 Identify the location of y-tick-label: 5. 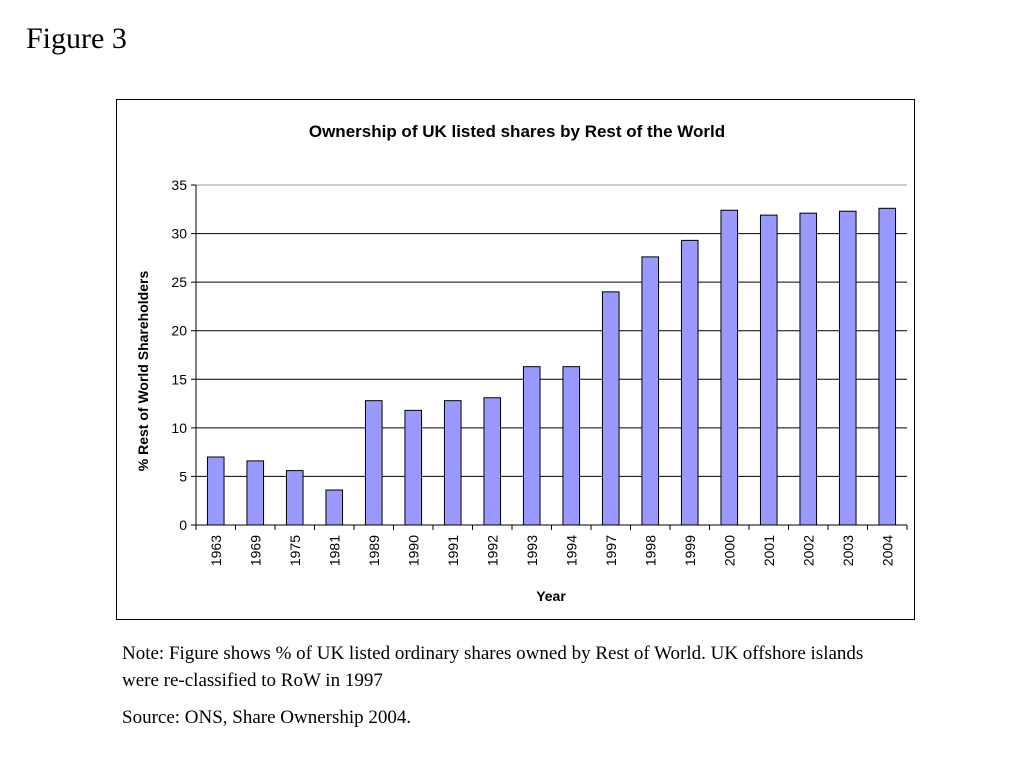
(183, 476).